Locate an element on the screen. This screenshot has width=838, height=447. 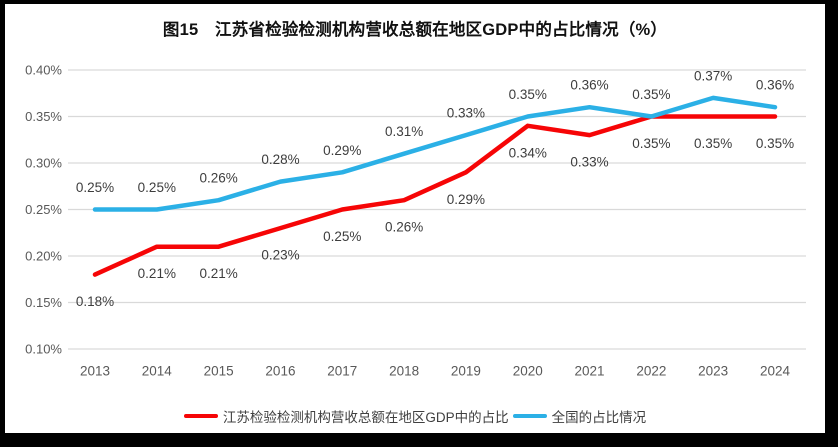
chart-legend: 江苏检验检测机构营收总额在地区GDP中的占比 全国的占比情况 is located at coordinates (415, 416).